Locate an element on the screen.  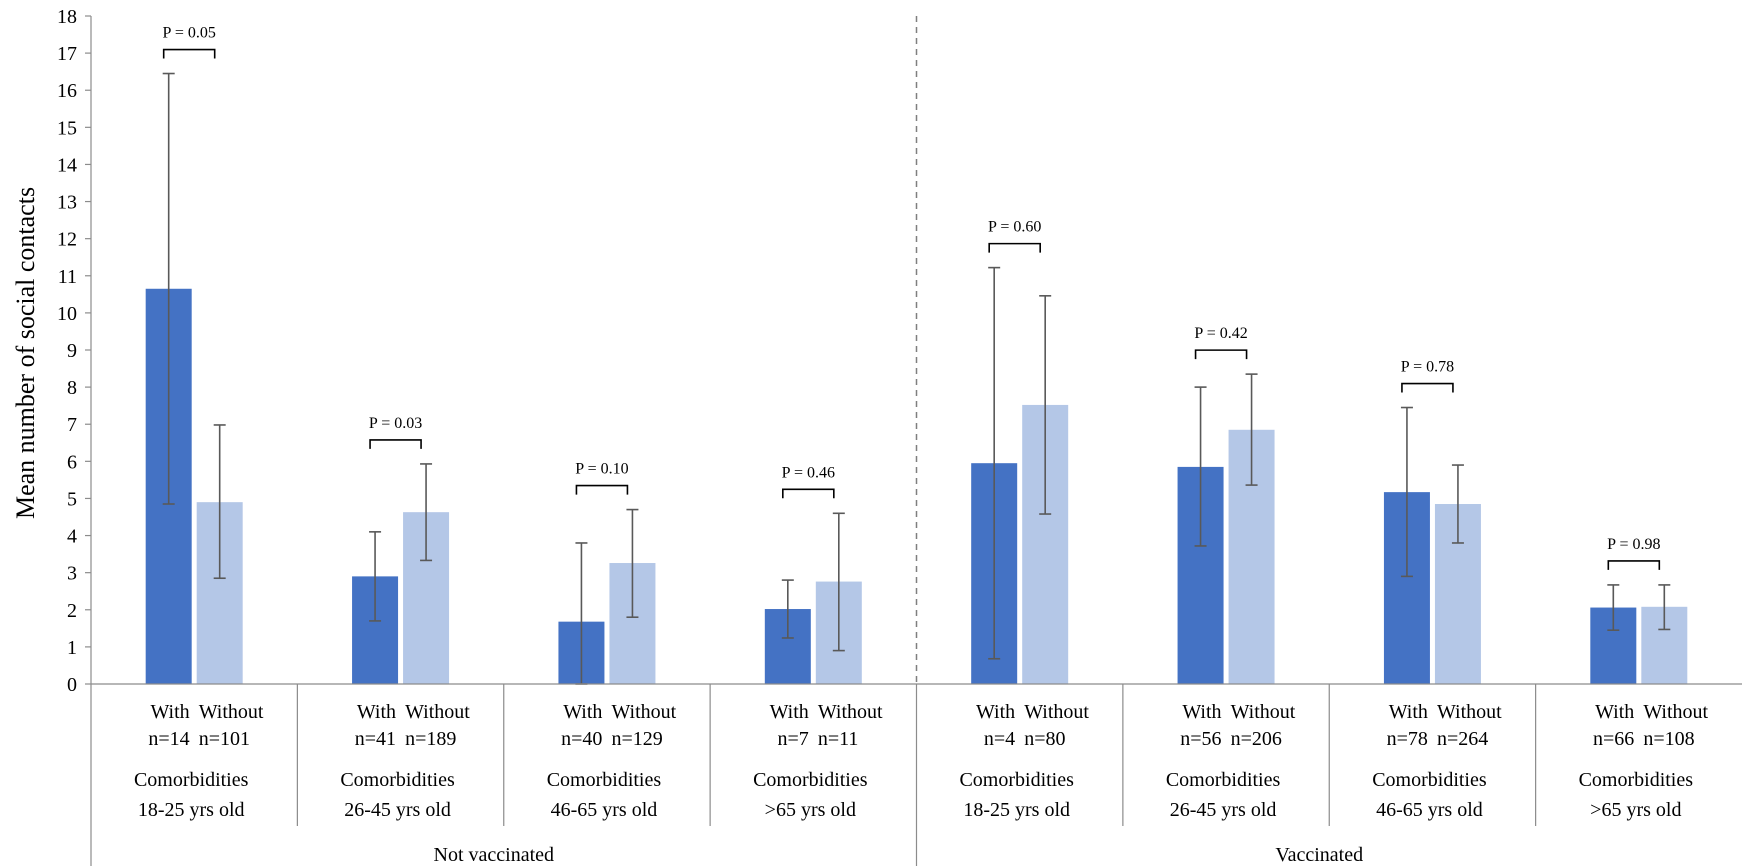
p-value-label: P = 0.78 is located at coordinates (1427, 367).